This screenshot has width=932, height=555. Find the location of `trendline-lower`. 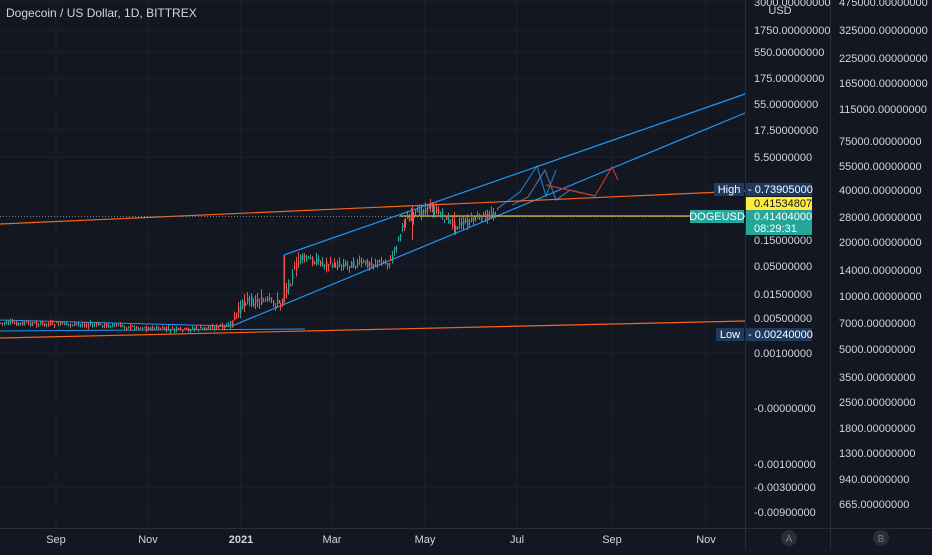

trendline-lower is located at coordinates (373, 329).